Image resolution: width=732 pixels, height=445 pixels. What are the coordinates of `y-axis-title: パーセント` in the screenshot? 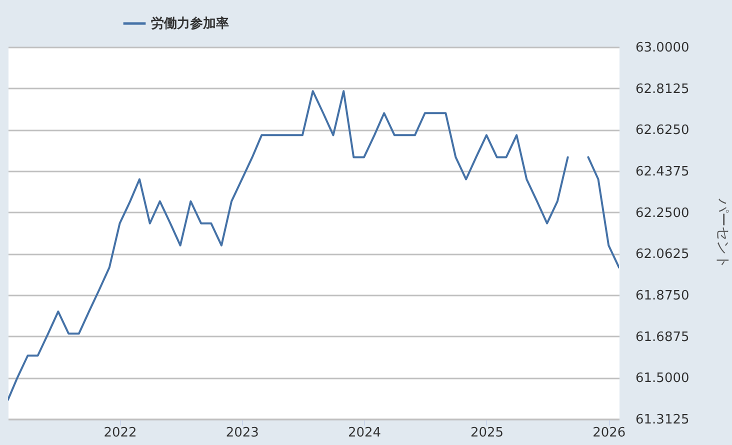 It's located at (722, 233).